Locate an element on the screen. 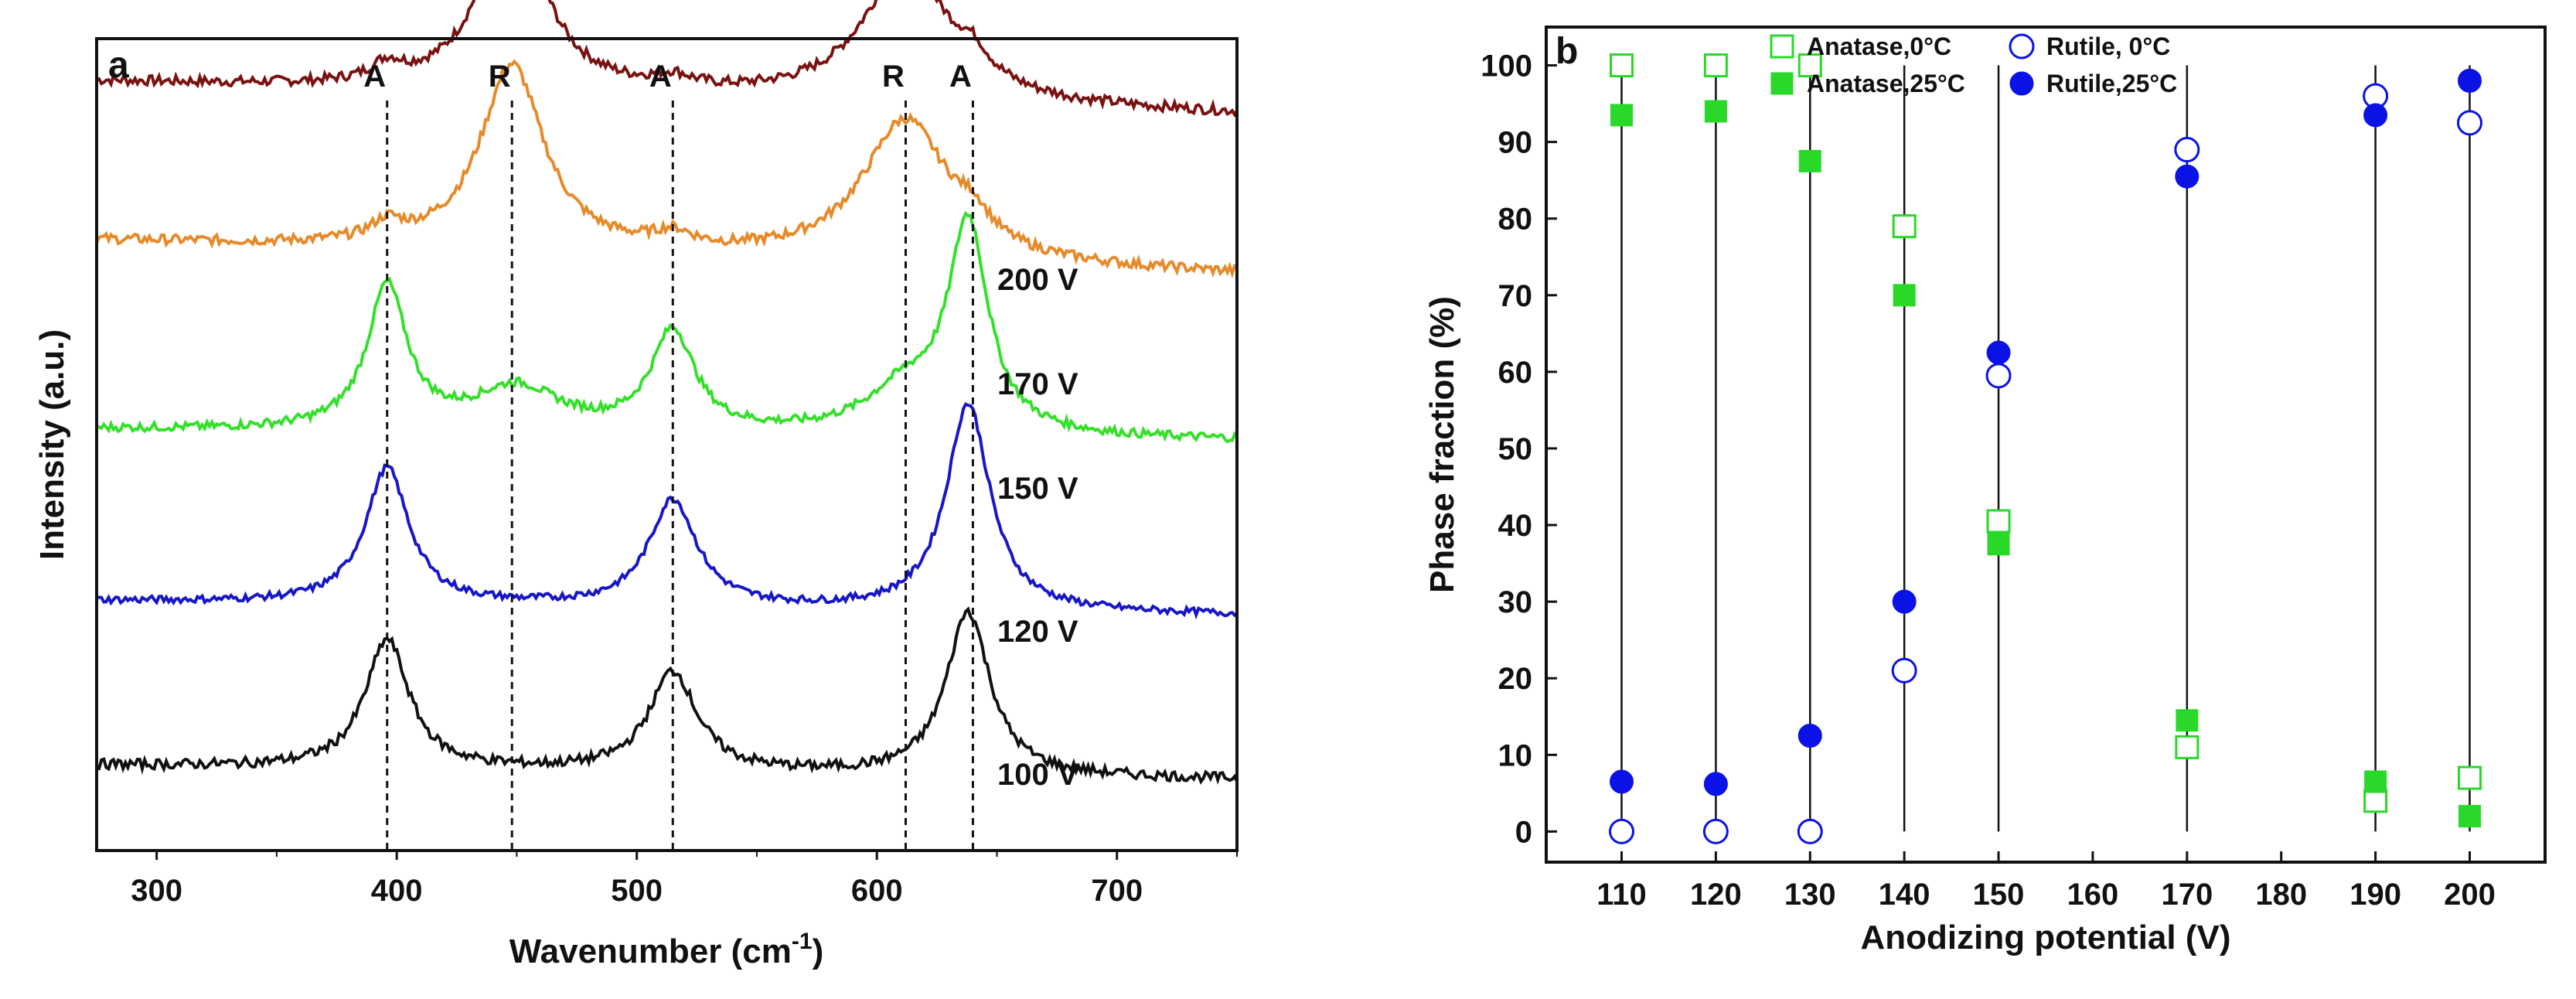 The image size is (2576, 999). trace-label-120-v: 120 V is located at coordinates (1037, 632).